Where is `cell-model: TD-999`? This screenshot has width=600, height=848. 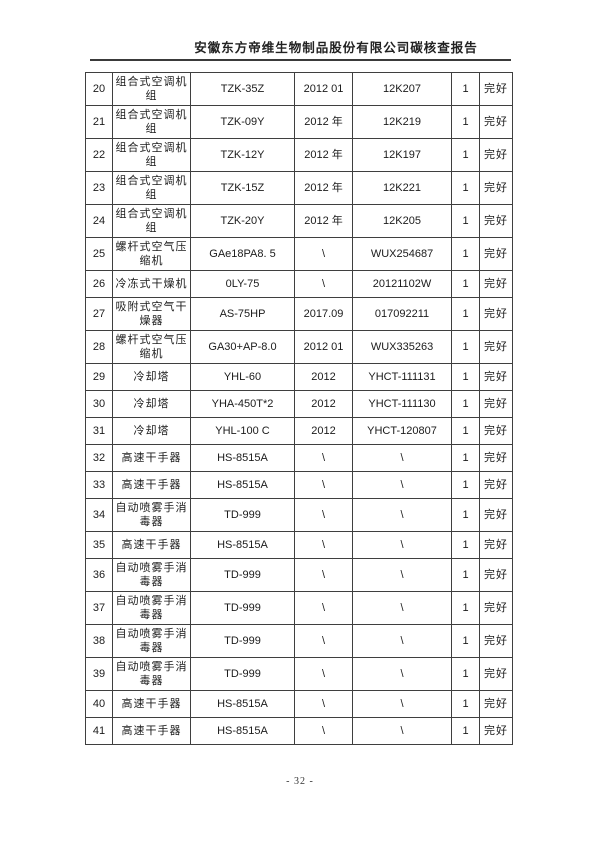
cell-model: TD-999 is located at coordinates (242, 674).